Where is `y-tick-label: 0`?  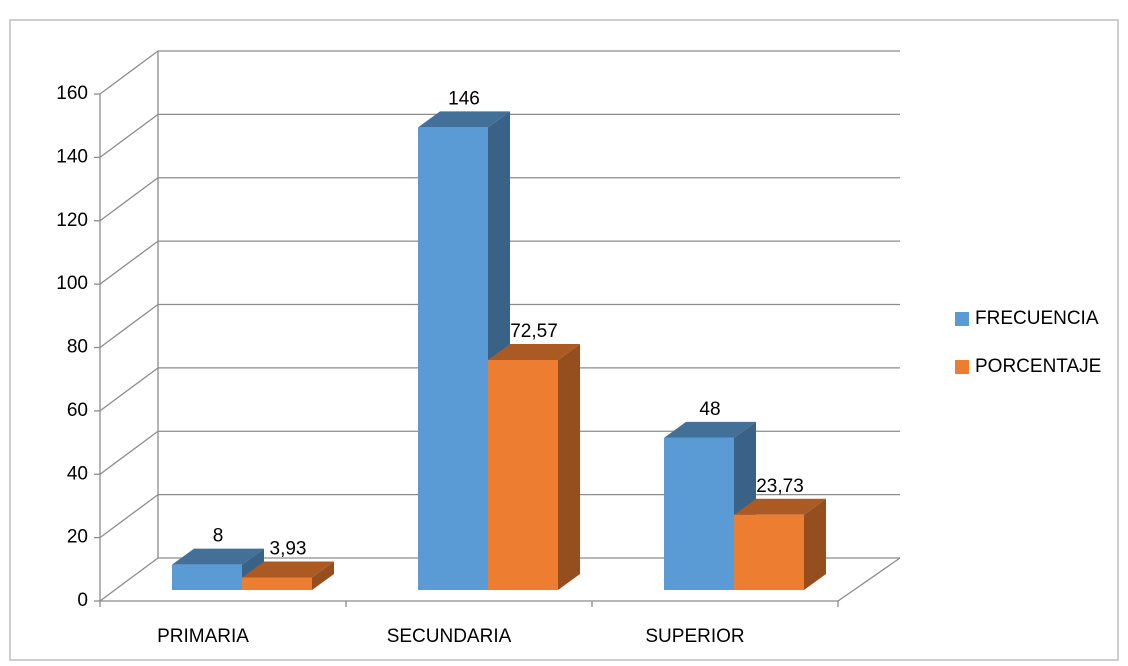 y-tick-label: 0 is located at coordinates (82, 600).